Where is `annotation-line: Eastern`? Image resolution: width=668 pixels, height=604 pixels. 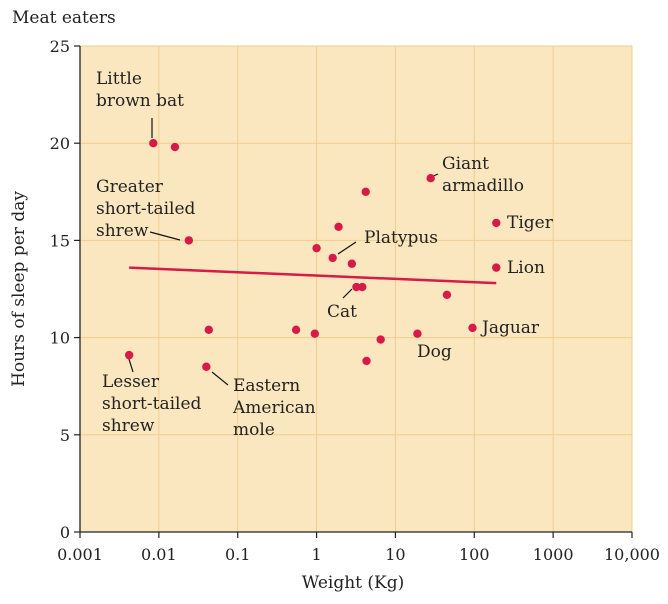 annotation-line: Eastern is located at coordinates (266, 386).